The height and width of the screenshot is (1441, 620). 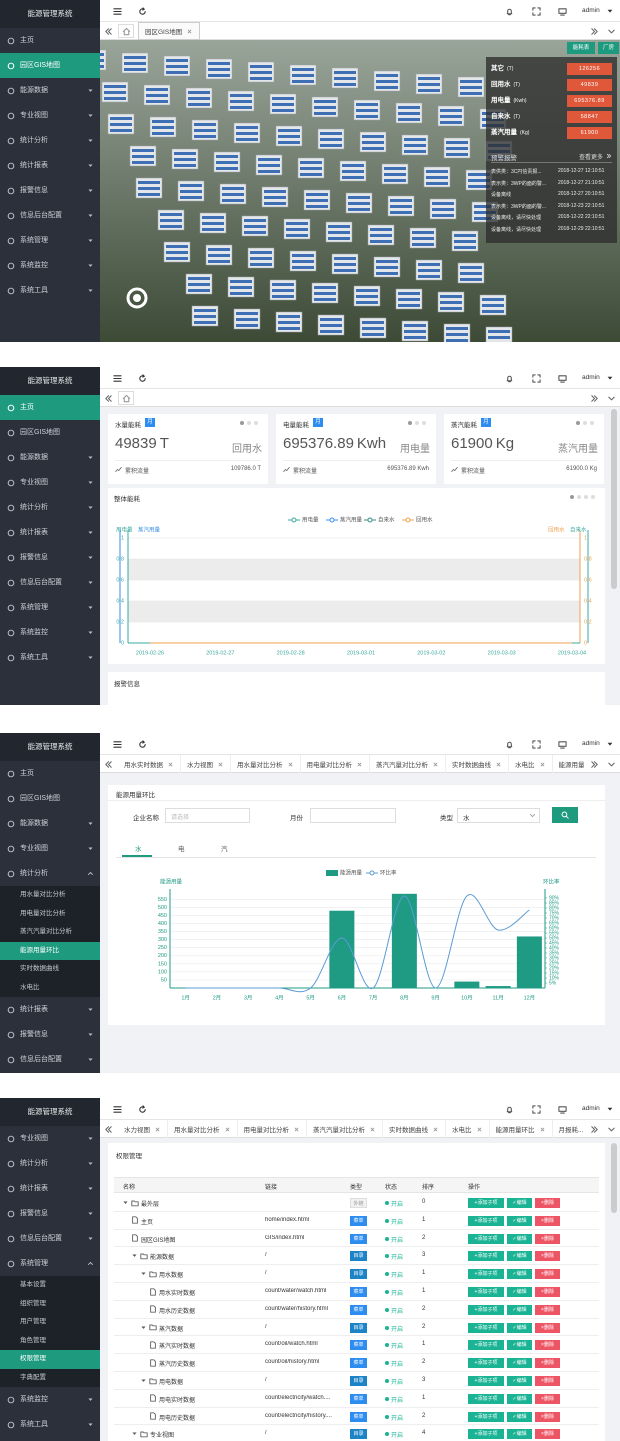 What do you see at coordinates (591, 158) in the screenshot?
I see `alerts-more: 查看更多` at bounding box center [591, 158].